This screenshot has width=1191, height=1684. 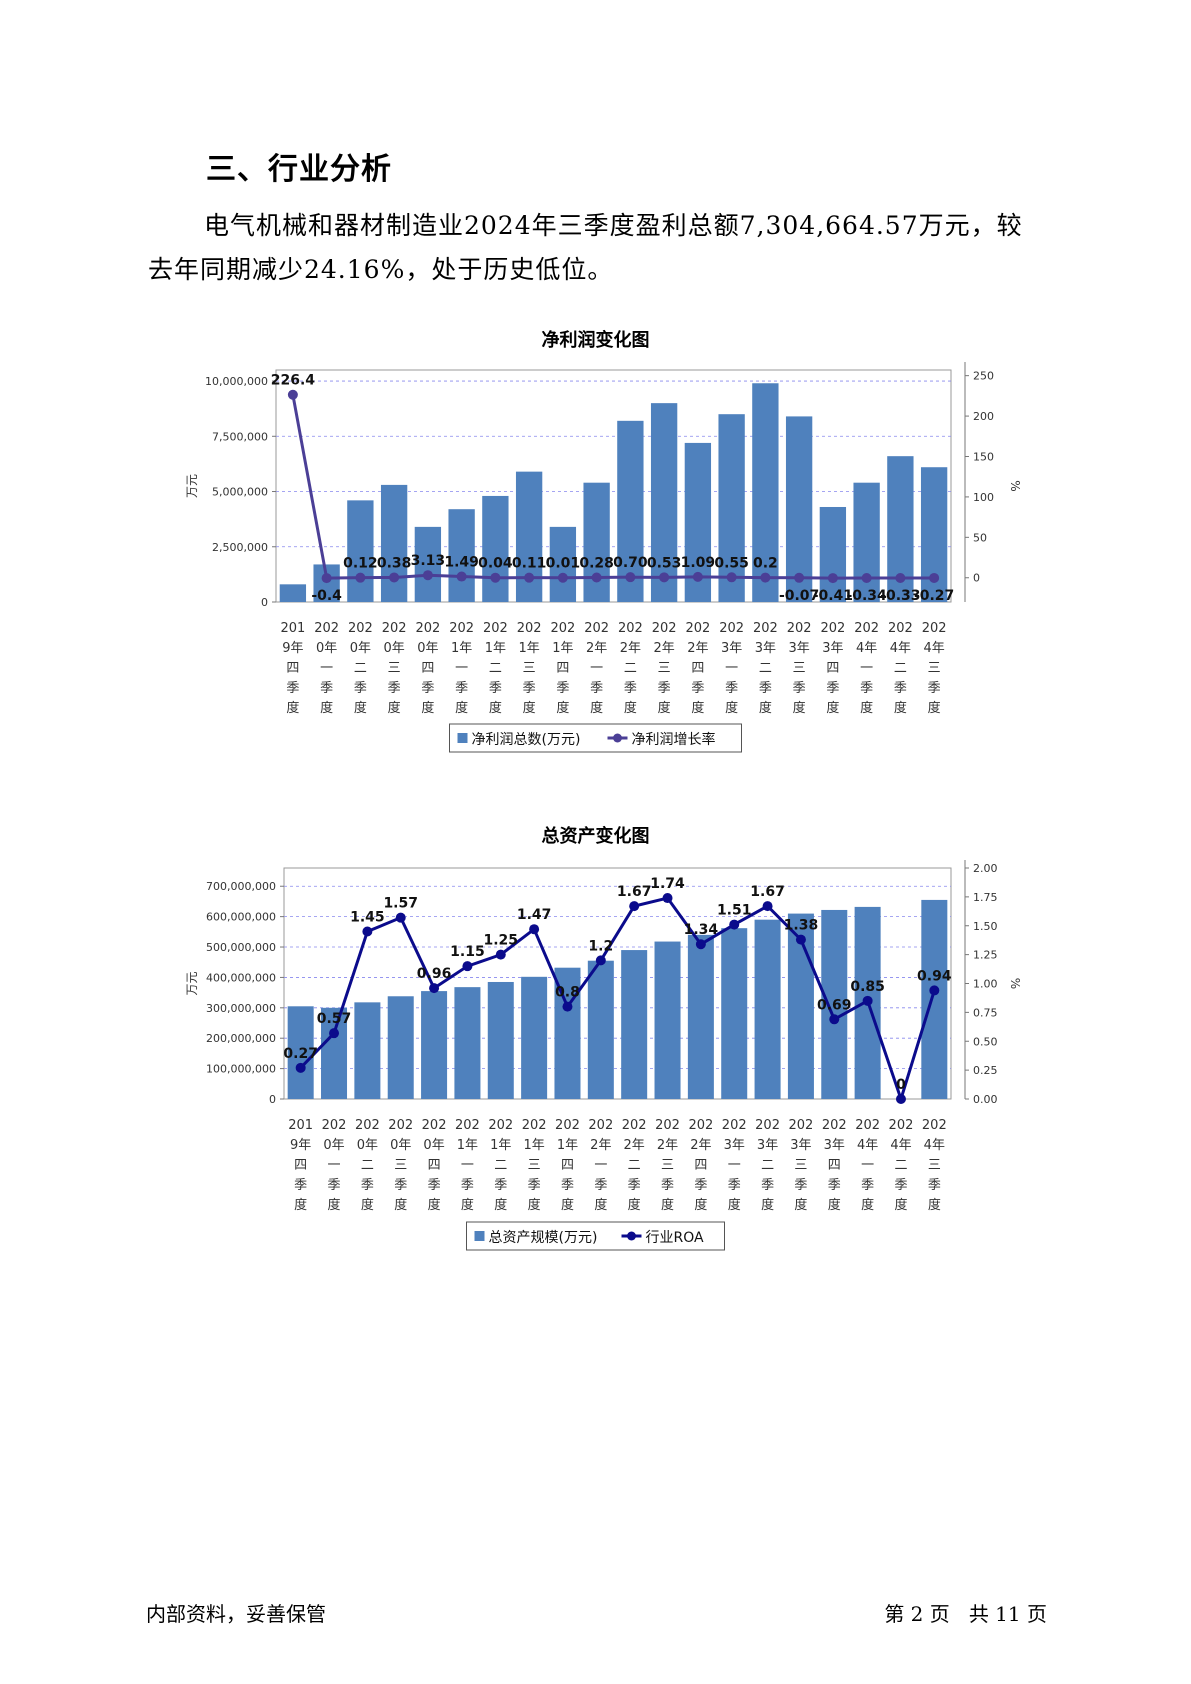 I want to click on data-label: 1.57, so click(x=400, y=904).